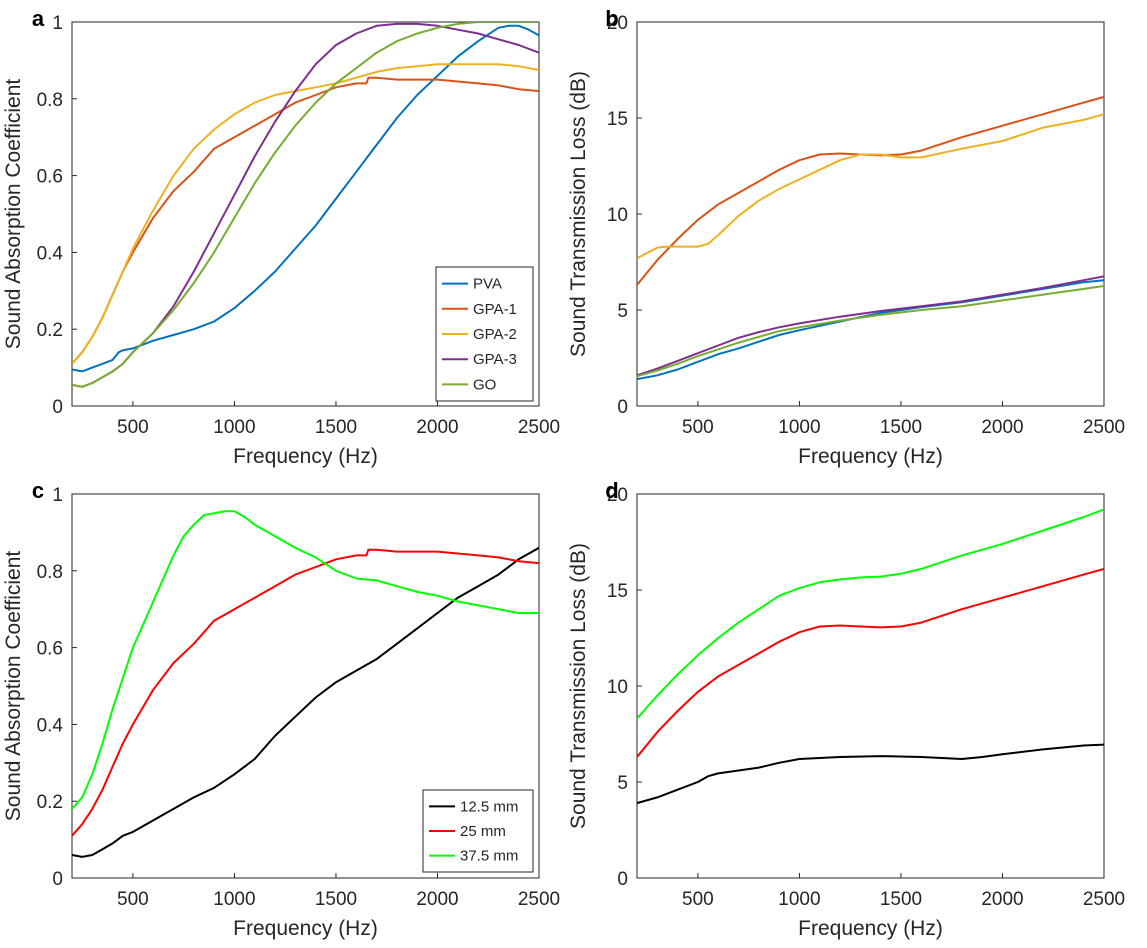 The image size is (1147, 948). I want to click on legend-label: 37.5 mm, so click(489, 856).